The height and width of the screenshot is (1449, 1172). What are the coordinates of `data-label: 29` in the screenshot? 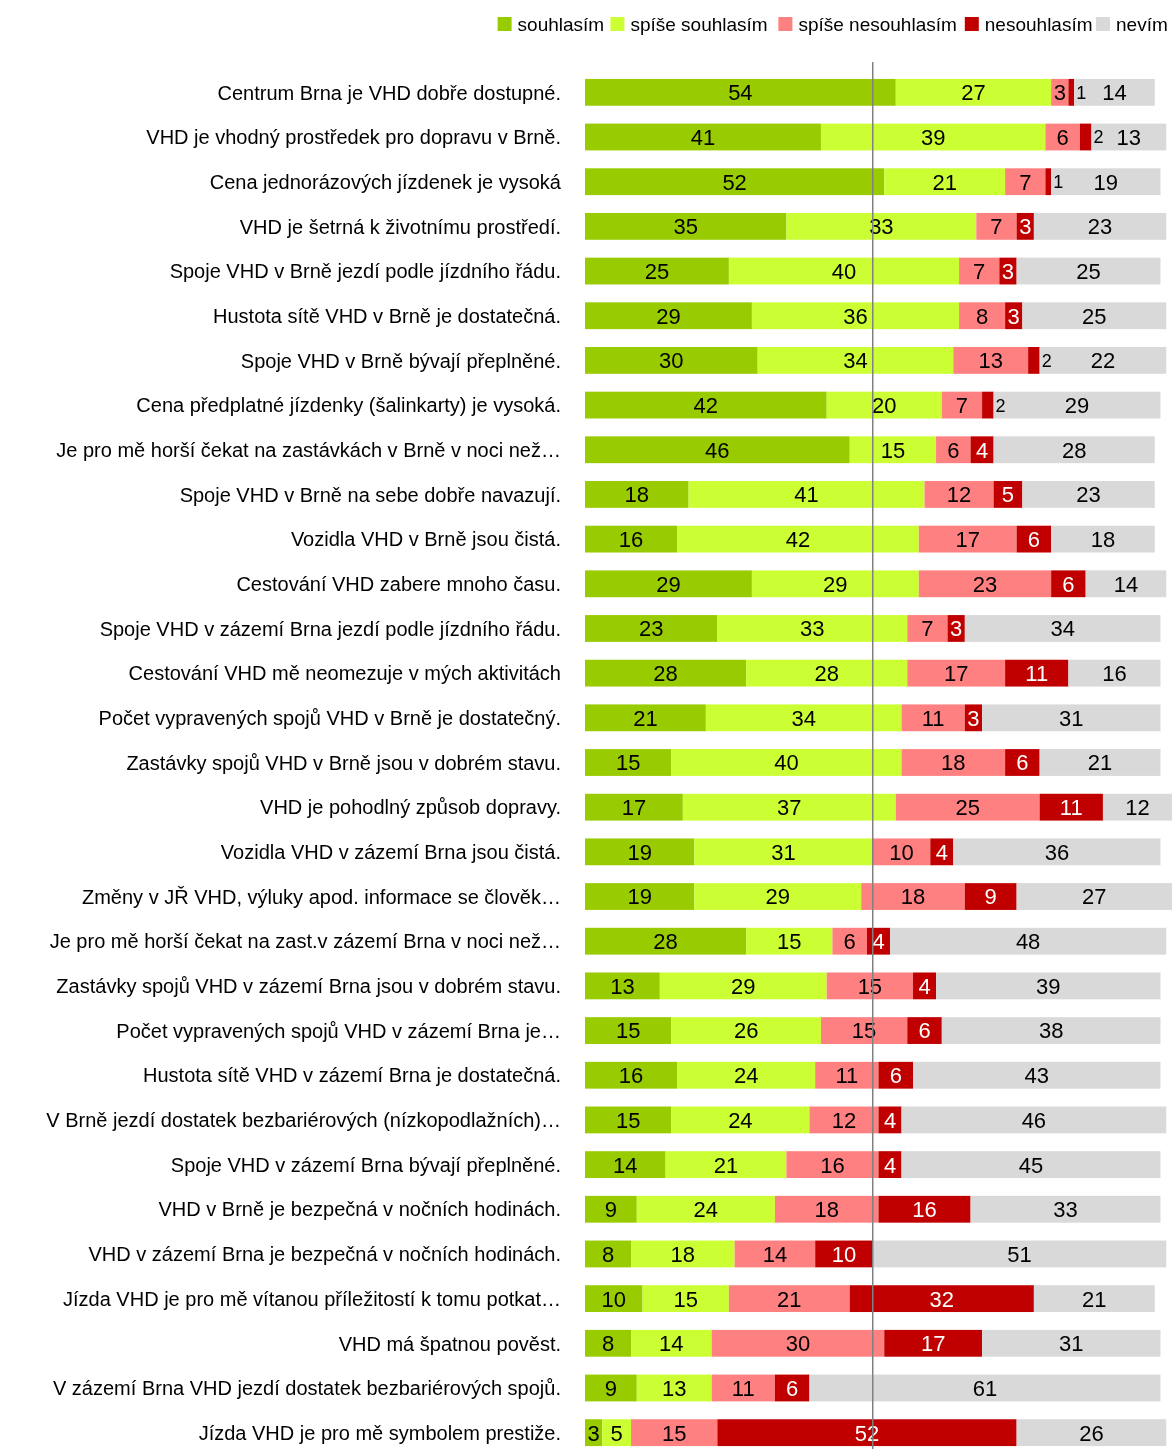 It's located at (835, 584).